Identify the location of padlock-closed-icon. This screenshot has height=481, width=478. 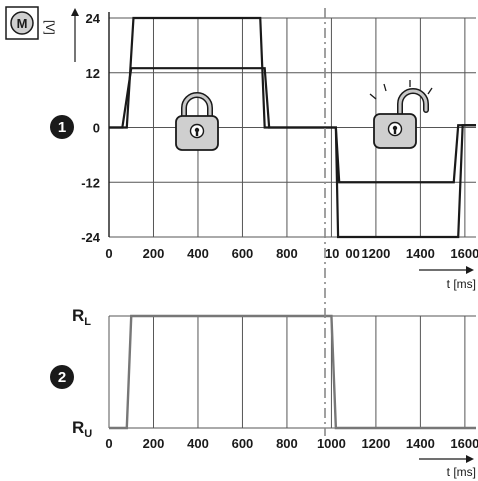
(197, 121).